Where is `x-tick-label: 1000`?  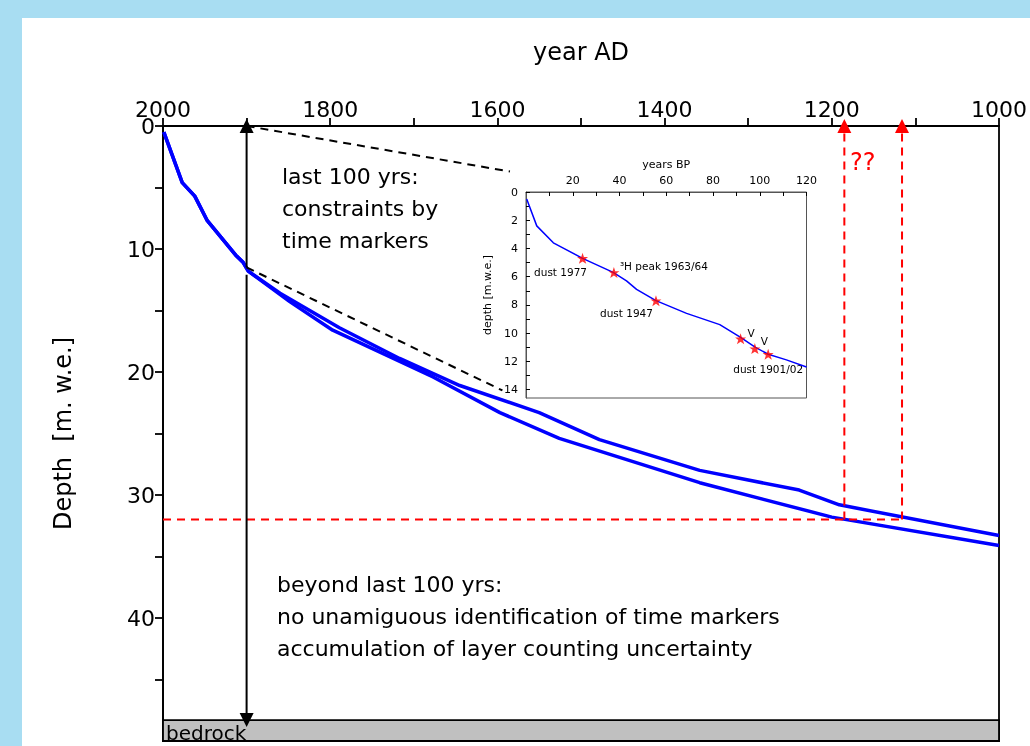 x-tick-label: 1000 is located at coordinates (999, 109).